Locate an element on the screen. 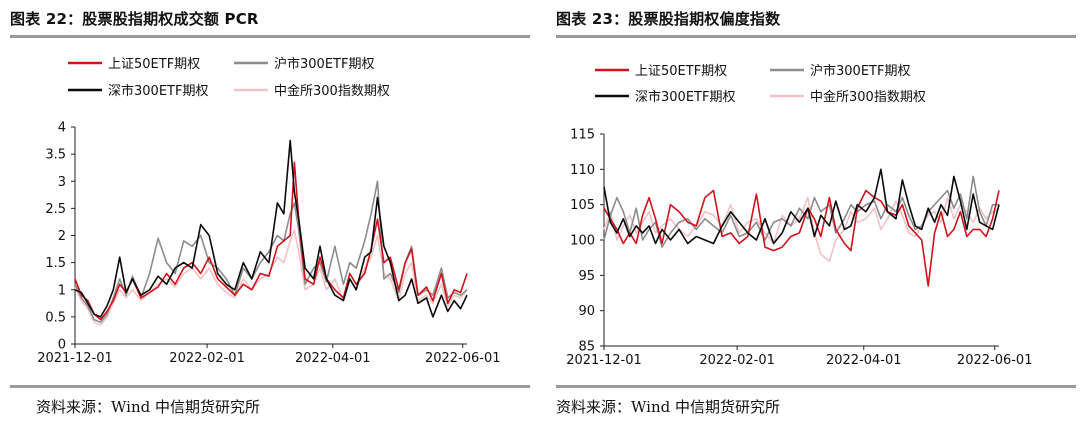 The width and height of the screenshot is (1080, 421). y-tick-label: 105 is located at coordinates (582, 205).